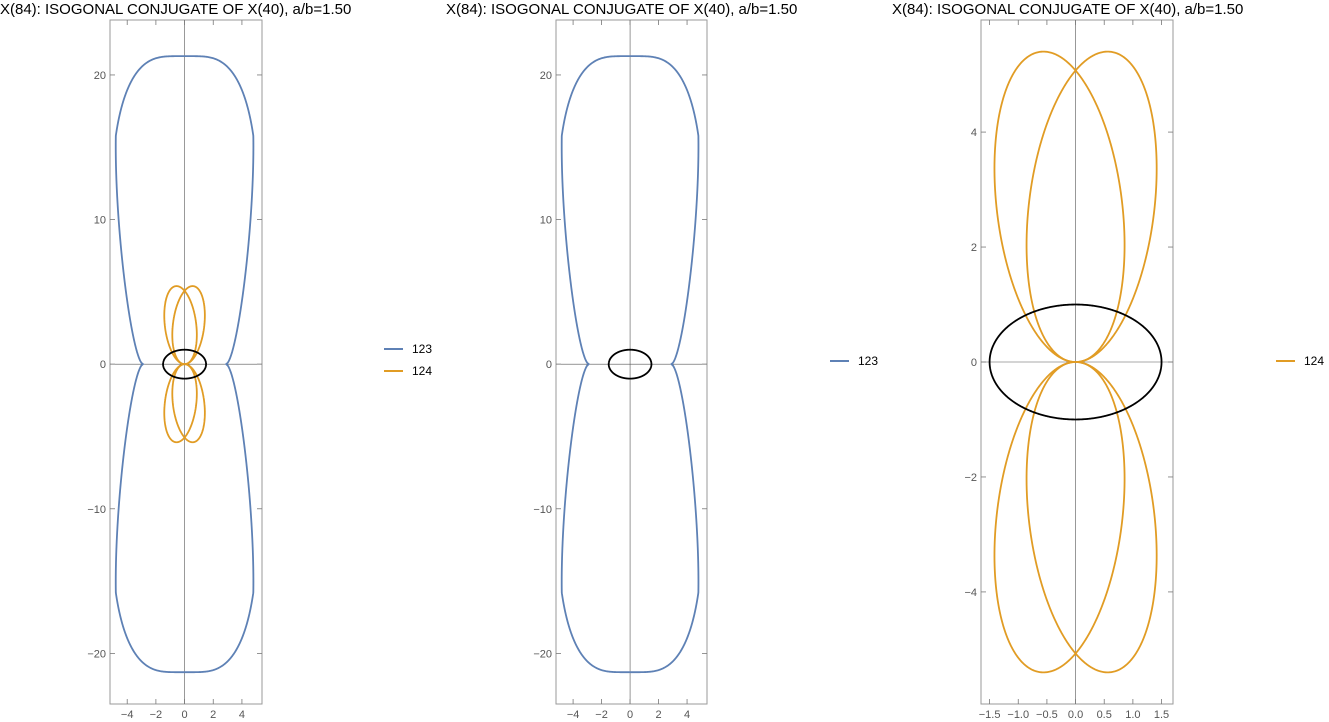  Describe the element at coordinates (103, 365) in the screenshot. I see `y-tick-label: 0` at that location.